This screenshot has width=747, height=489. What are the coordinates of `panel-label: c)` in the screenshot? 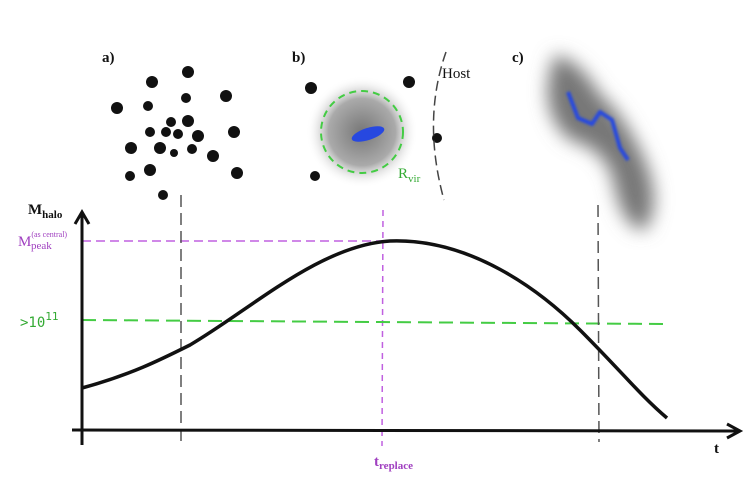 It's located at (518, 58).